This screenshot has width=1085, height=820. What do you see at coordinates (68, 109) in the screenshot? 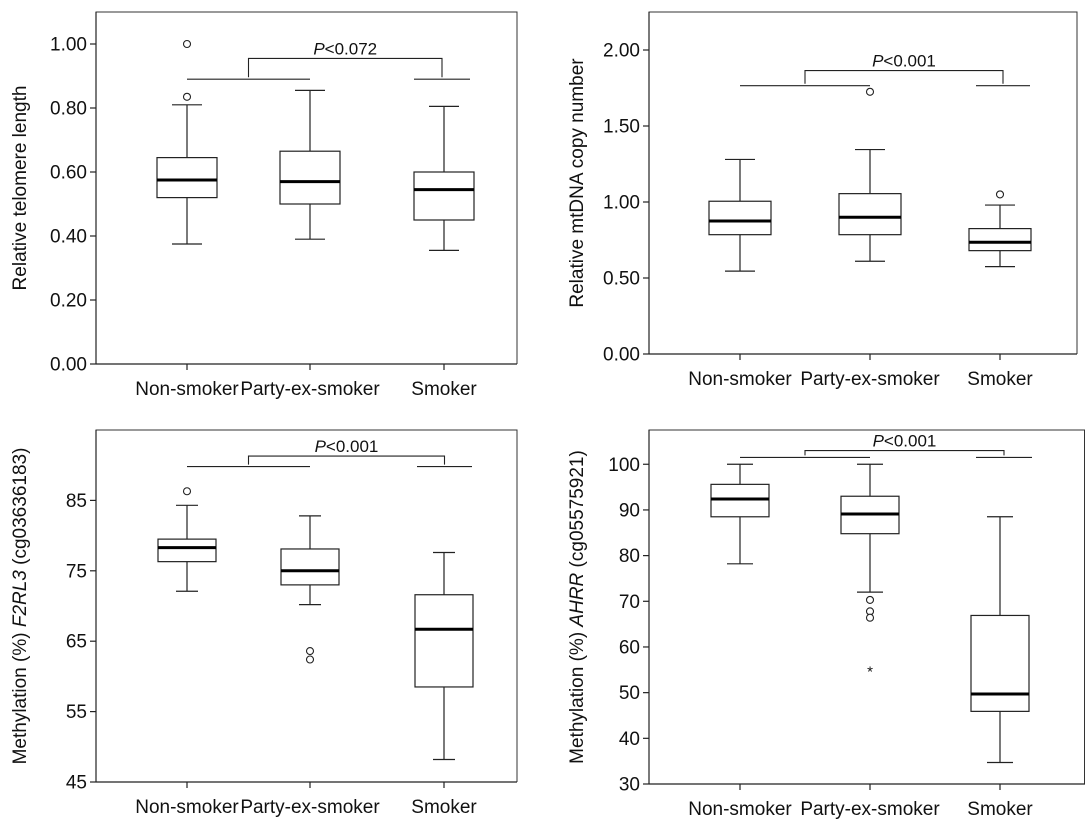
I see `y-tick-label: 0.80` at bounding box center [68, 109].